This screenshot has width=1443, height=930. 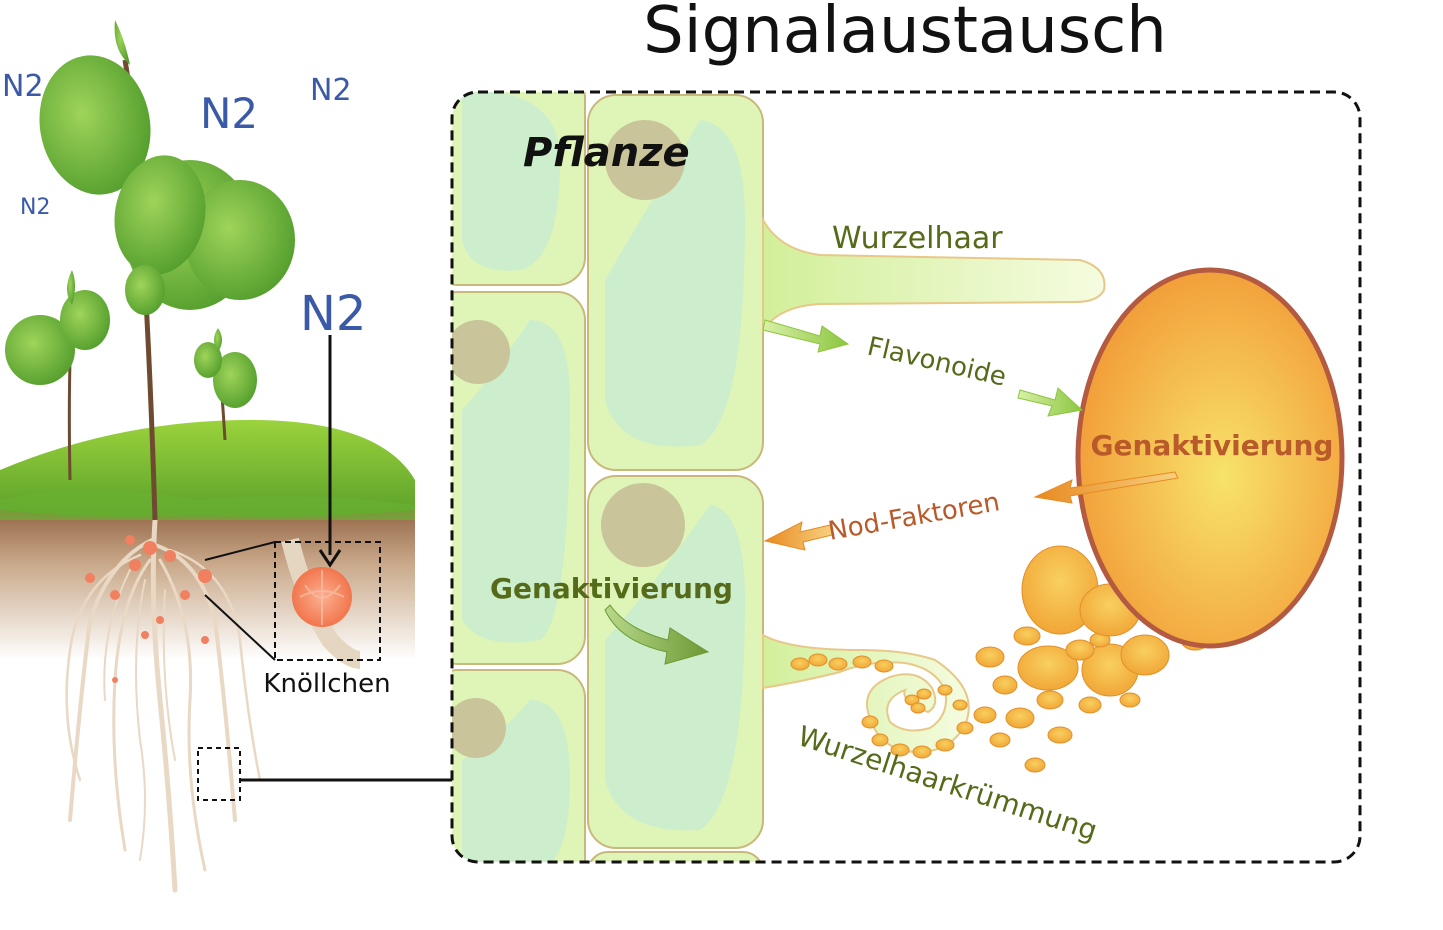 What do you see at coordinates (866, 693) in the screenshot?
I see `curled-root-hair` at bounding box center [866, 693].